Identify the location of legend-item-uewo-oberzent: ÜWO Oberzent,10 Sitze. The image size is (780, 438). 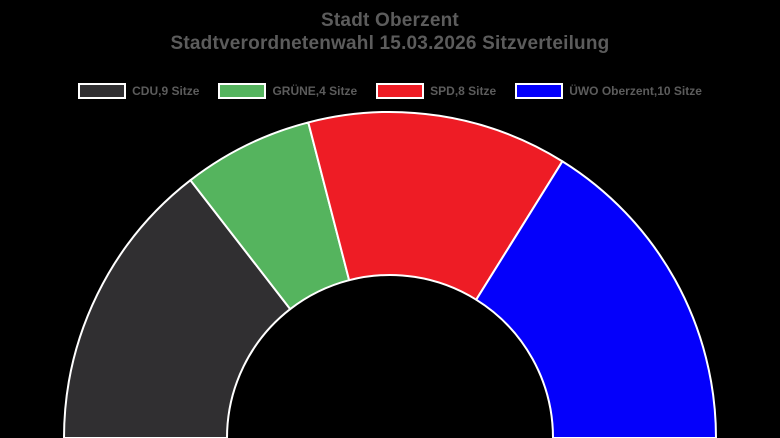
(608, 91).